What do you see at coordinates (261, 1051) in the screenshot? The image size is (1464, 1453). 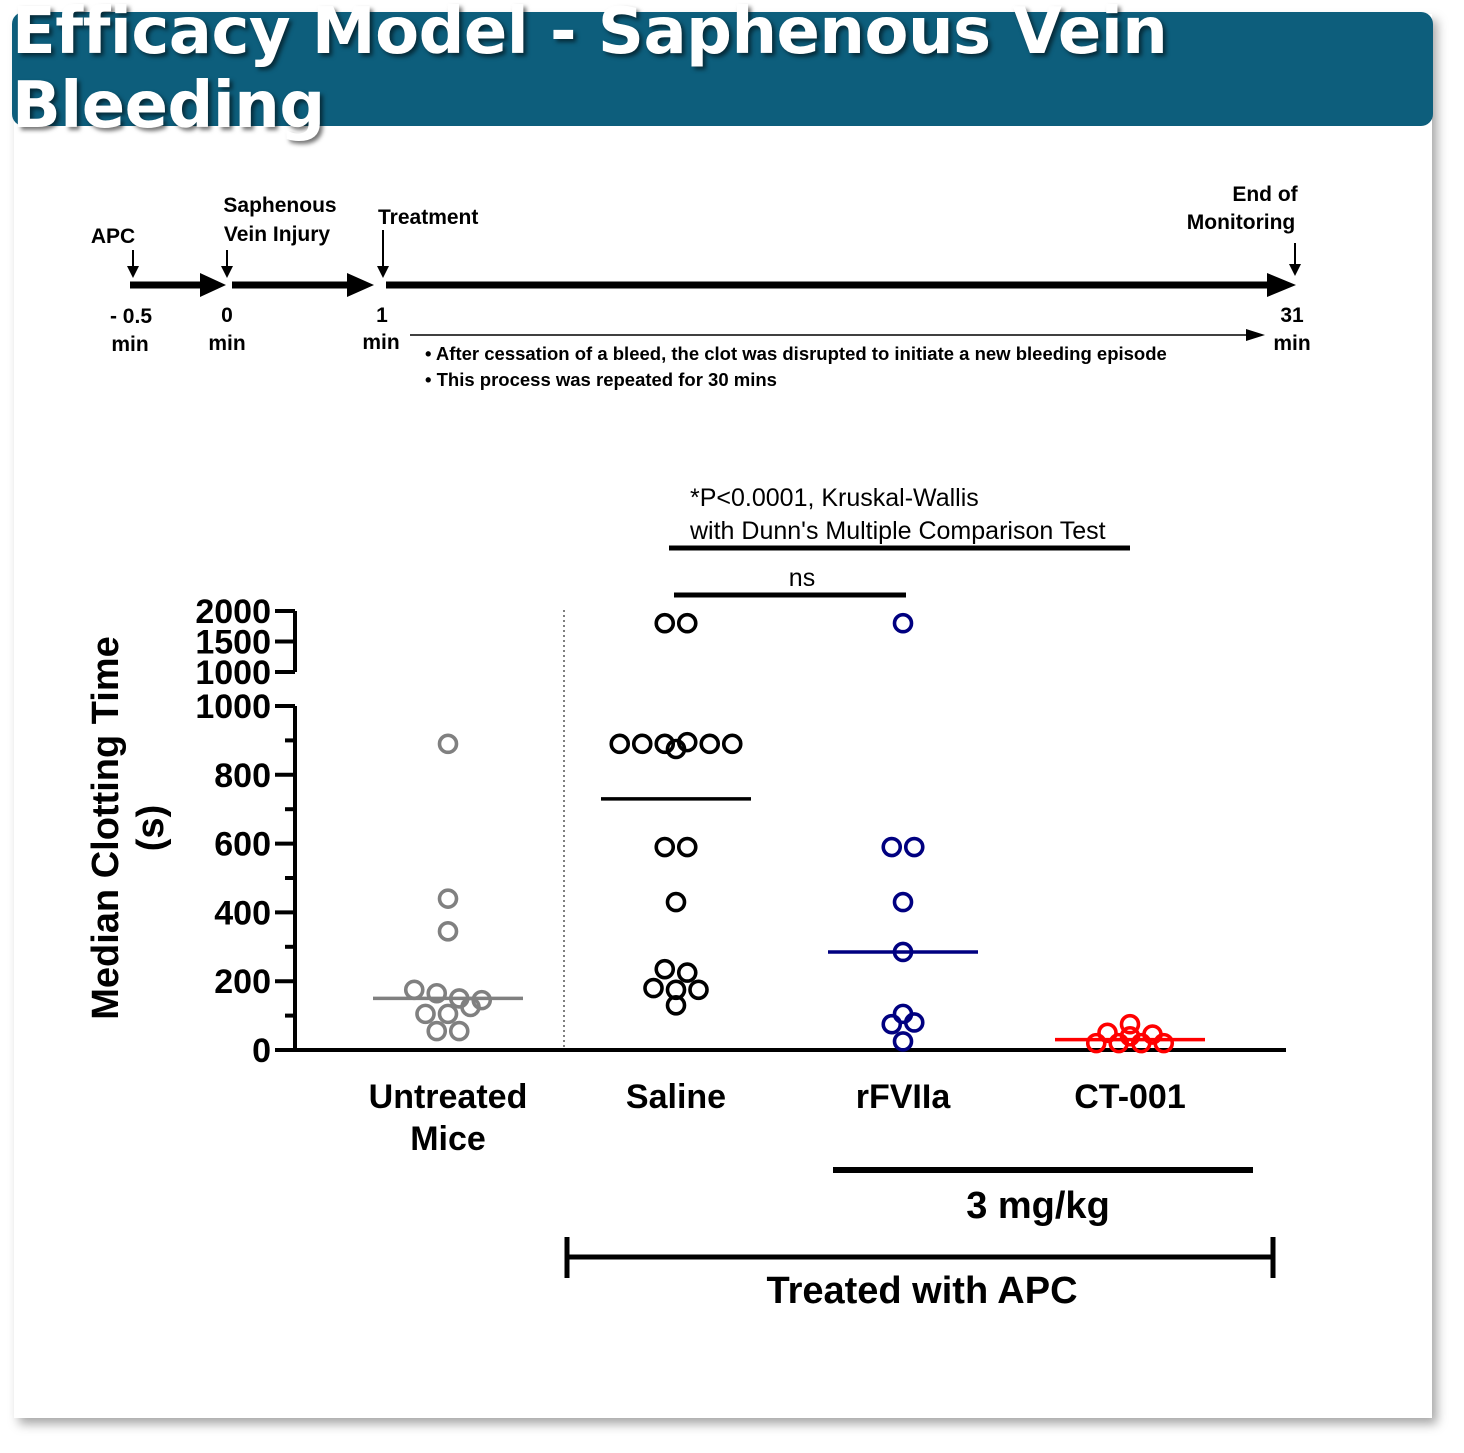 I see `y-tick-label: 0` at bounding box center [261, 1051].